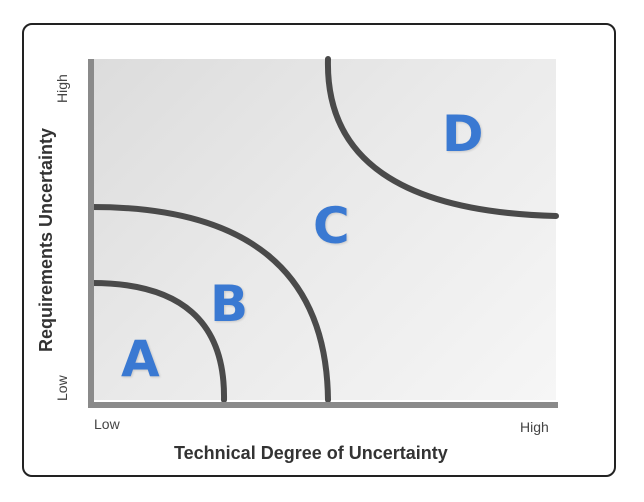 Image resolution: width=644 pixels, height=502 pixels. What do you see at coordinates (91, 233) in the screenshot?
I see `y-axis-line` at bounding box center [91, 233].